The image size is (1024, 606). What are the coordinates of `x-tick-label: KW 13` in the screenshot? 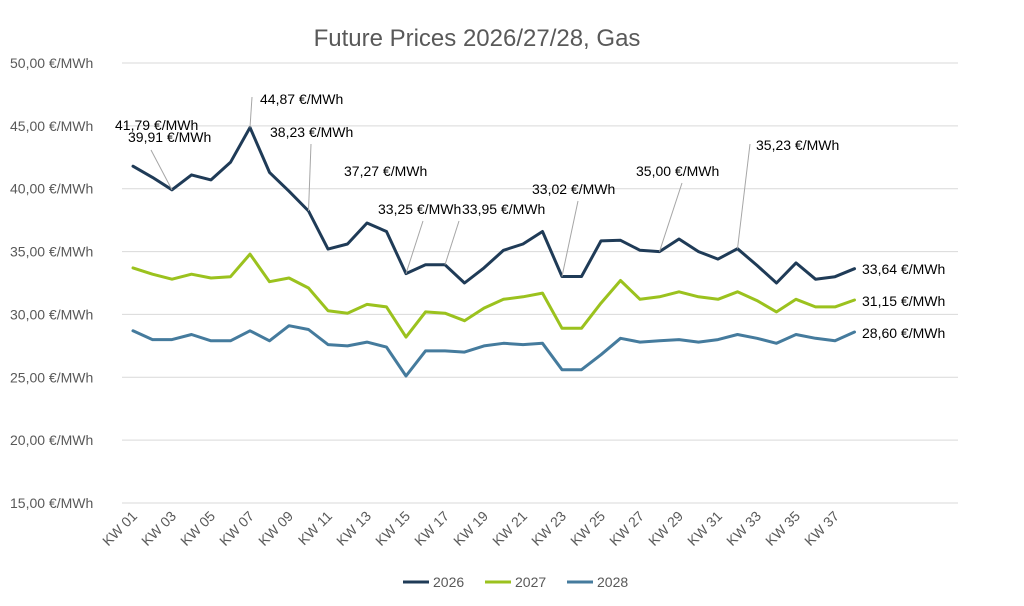 It's located at (353, 528).